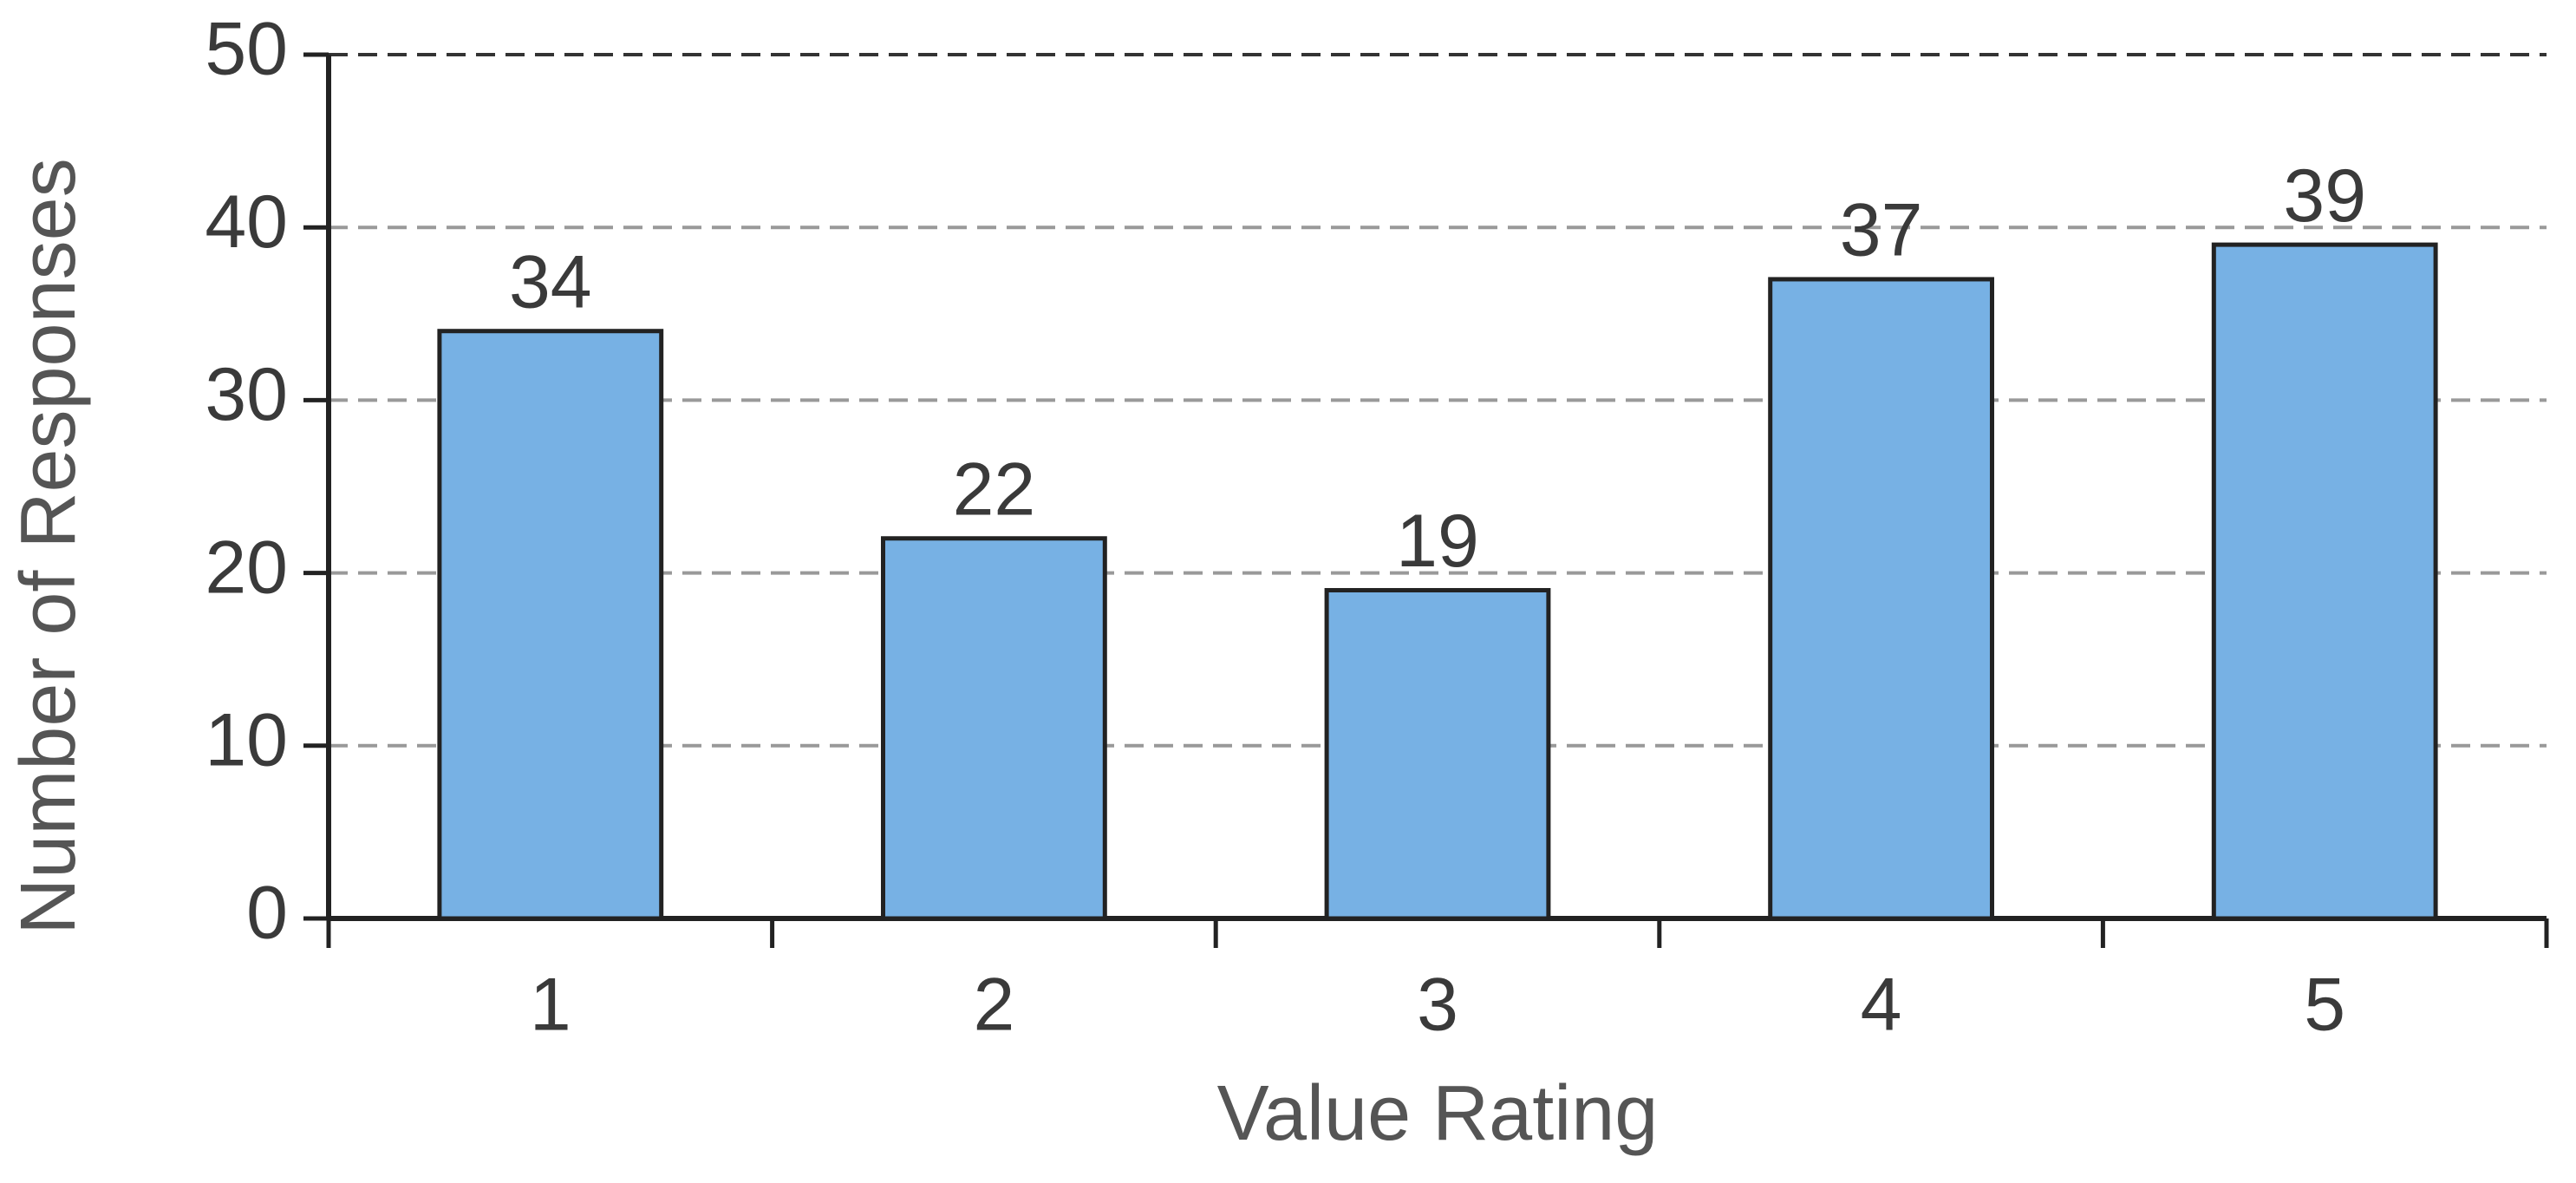  Describe the element at coordinates (247, 567) in the screenshot. I see `y-tick-label: 20` at that location.